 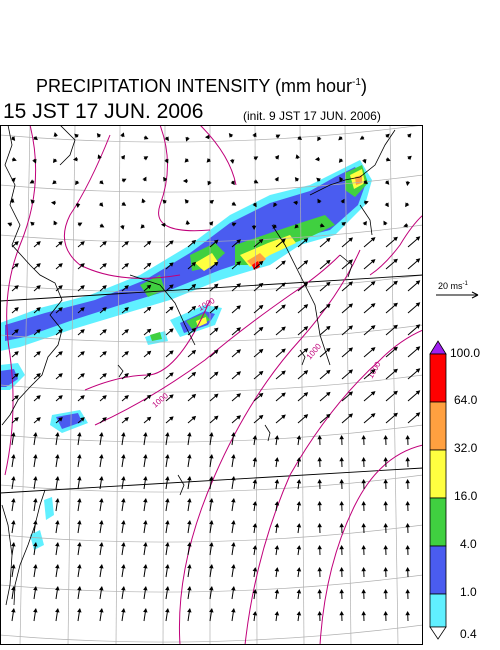 What do you see at coordinates (466, 496) in the screenshot?
I see `legend-label: 16.0` at bounding box center [466, 496].